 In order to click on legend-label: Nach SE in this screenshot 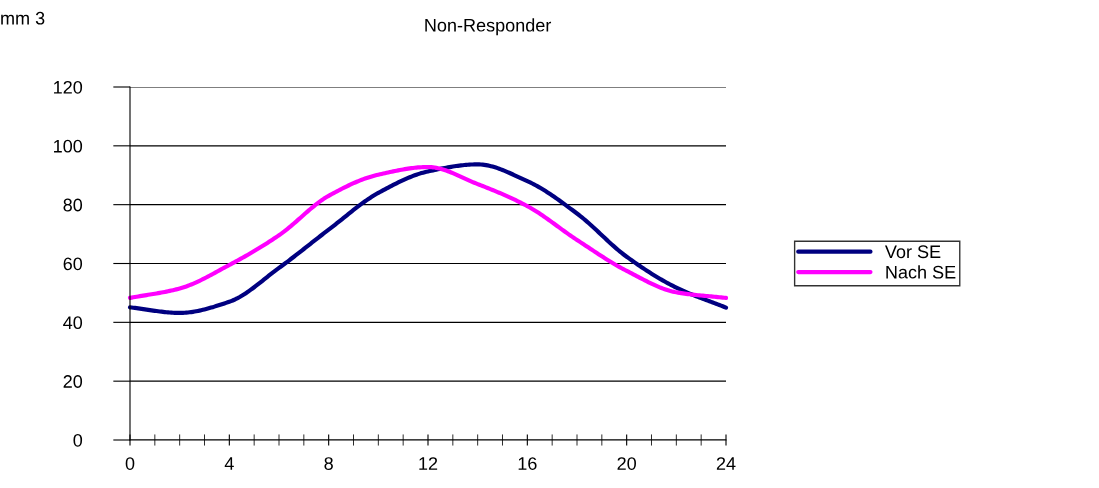, I will do `click(921, 272)`.